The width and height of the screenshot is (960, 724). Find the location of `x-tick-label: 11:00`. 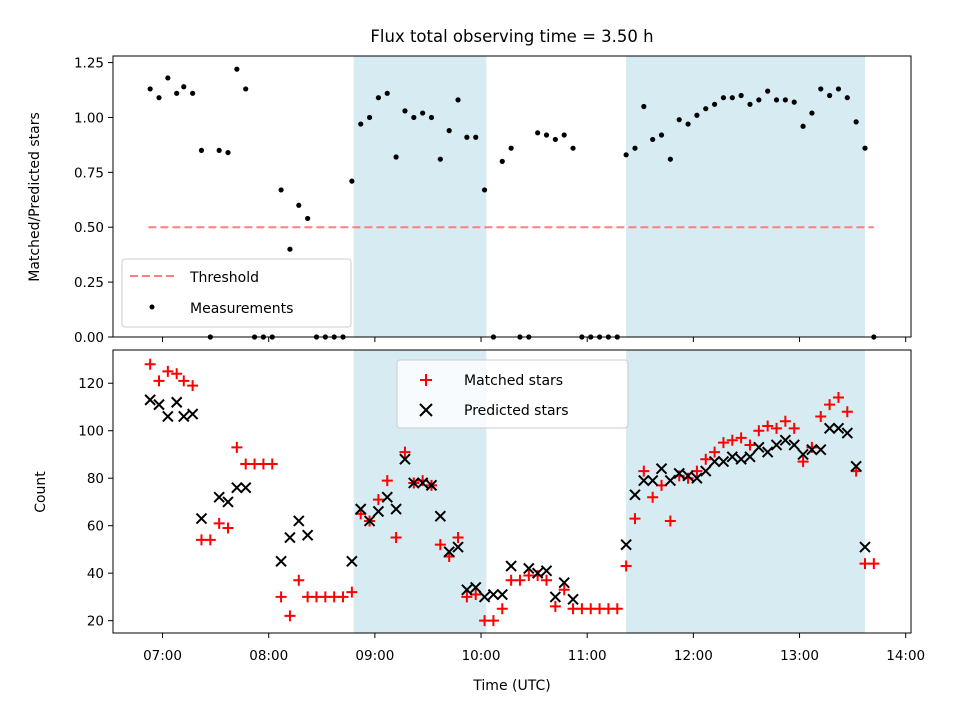

x-tick-label: 11:00 is located at coordinates (587, 656).